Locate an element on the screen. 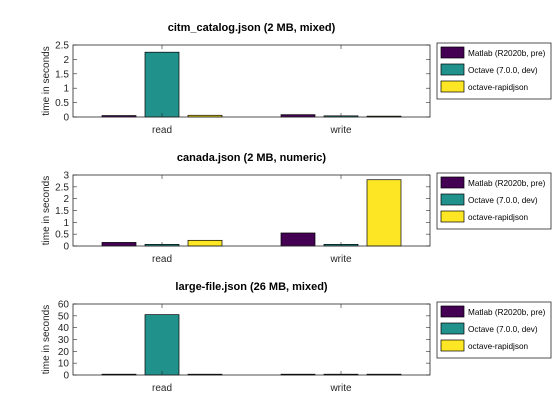 This screenshot has height=420, width=560. y-tick-label: 40 is located at coordinates (64, 328).